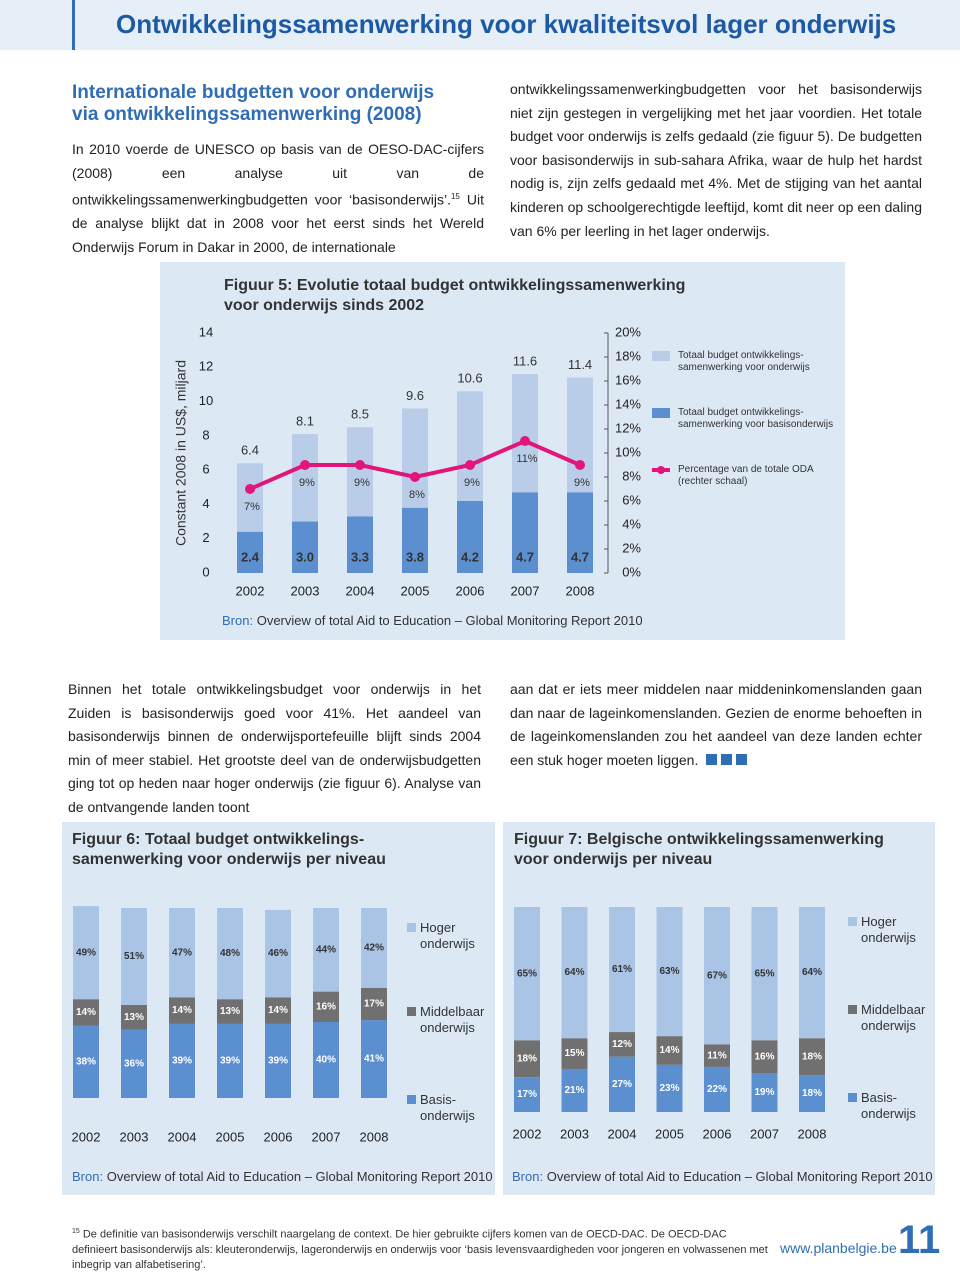  I want to click on legend-label: Middelbaar onderwijs, so click(452, 1019).